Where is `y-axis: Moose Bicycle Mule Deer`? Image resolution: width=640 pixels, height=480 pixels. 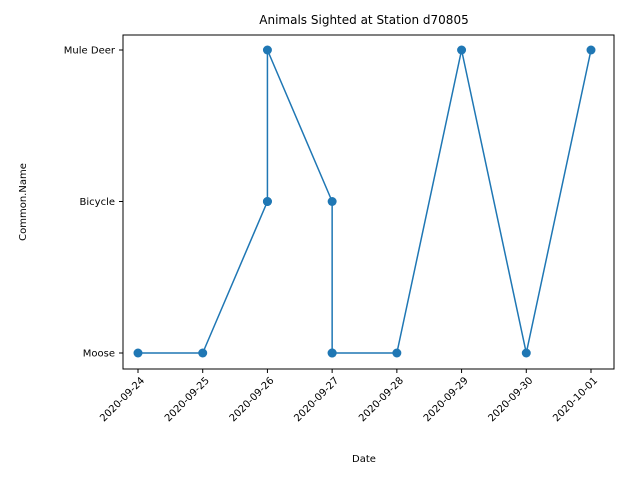
y-axis: Moose Bicycle Mule Deer is located at coordinates (93, 203).